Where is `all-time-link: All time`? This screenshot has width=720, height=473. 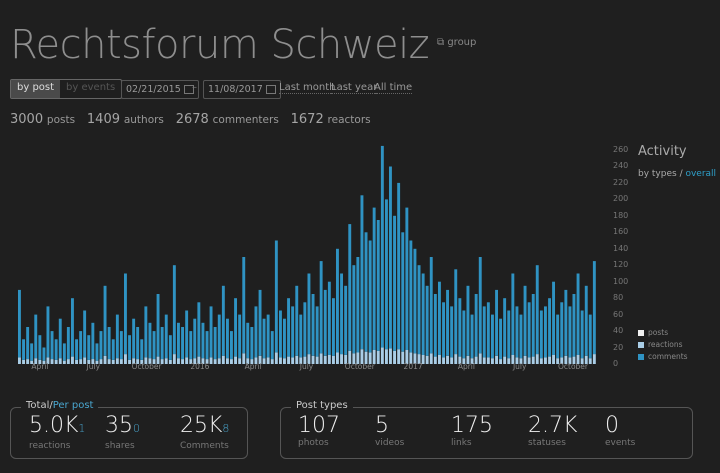
all-time-link: All time is located at coordinates (393, 88).